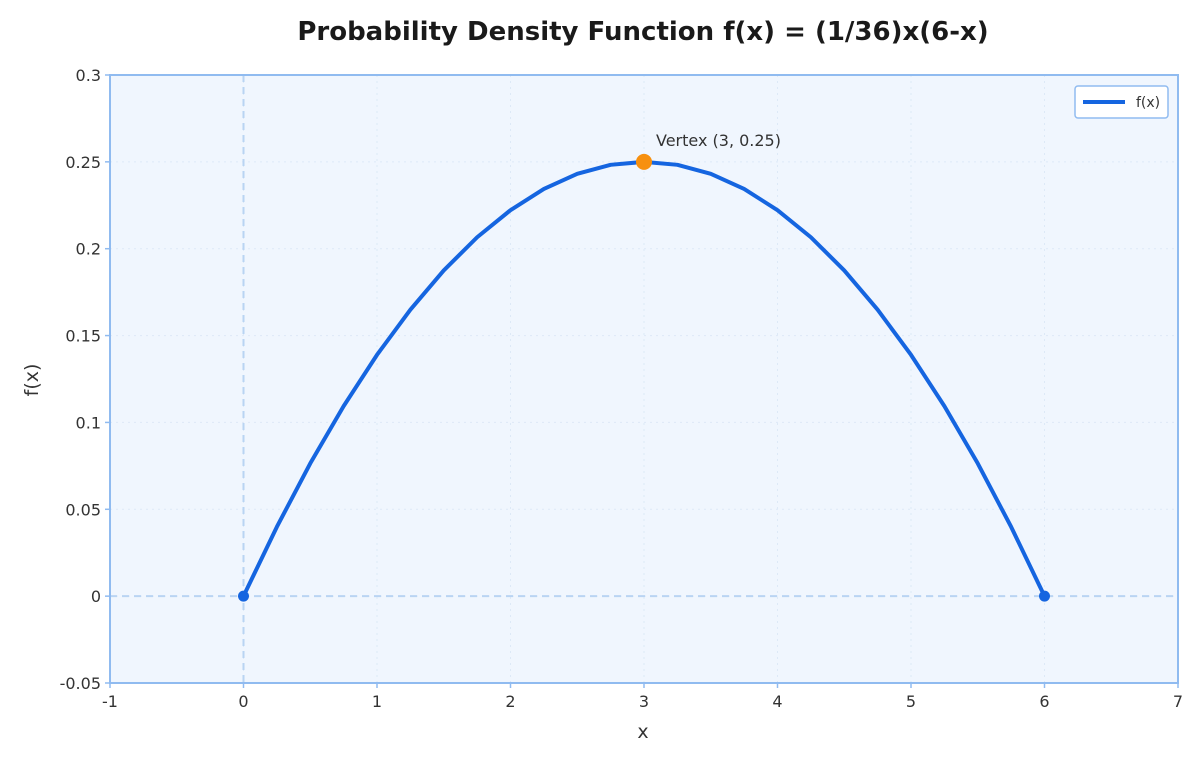  I want to click on x-tick-label: -1, so click(110, 701).